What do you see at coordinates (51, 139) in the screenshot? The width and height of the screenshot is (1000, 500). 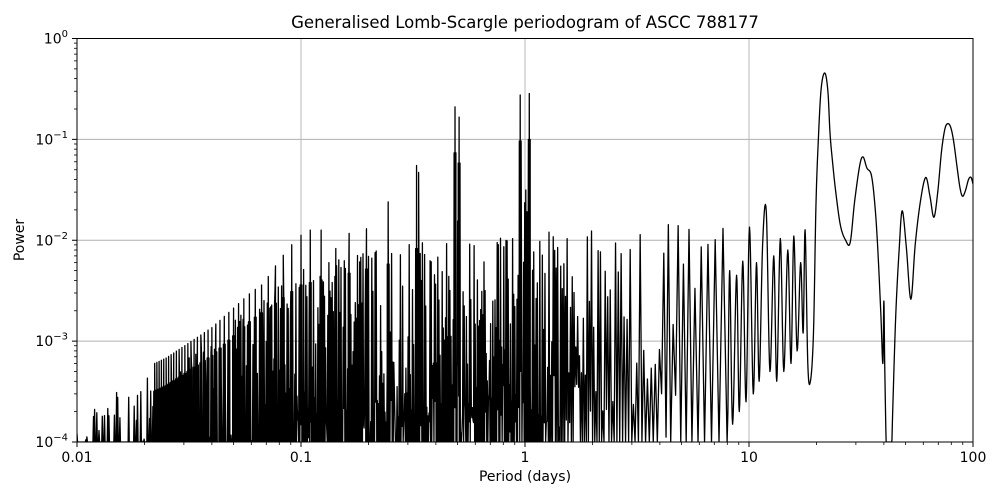 I see `y-tick-label: 10⁻¹` at bounding box center [51, 139].